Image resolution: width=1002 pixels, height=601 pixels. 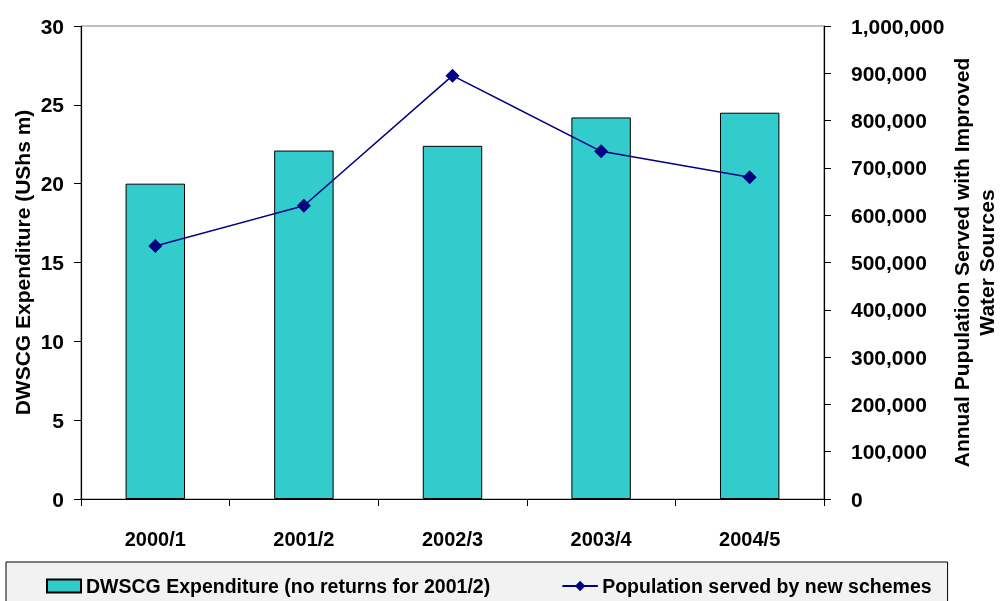 What do you see at coordinates (767, 586) in the screenshot?
I see `legend-label: Population served by new schemes` at bounding box center [767, 586].